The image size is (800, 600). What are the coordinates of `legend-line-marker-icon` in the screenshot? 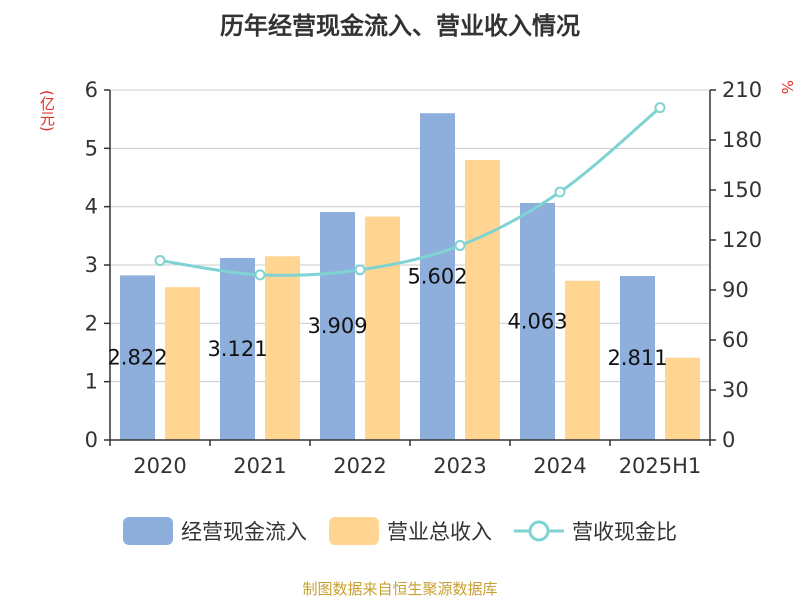 It's located at (539, 531).